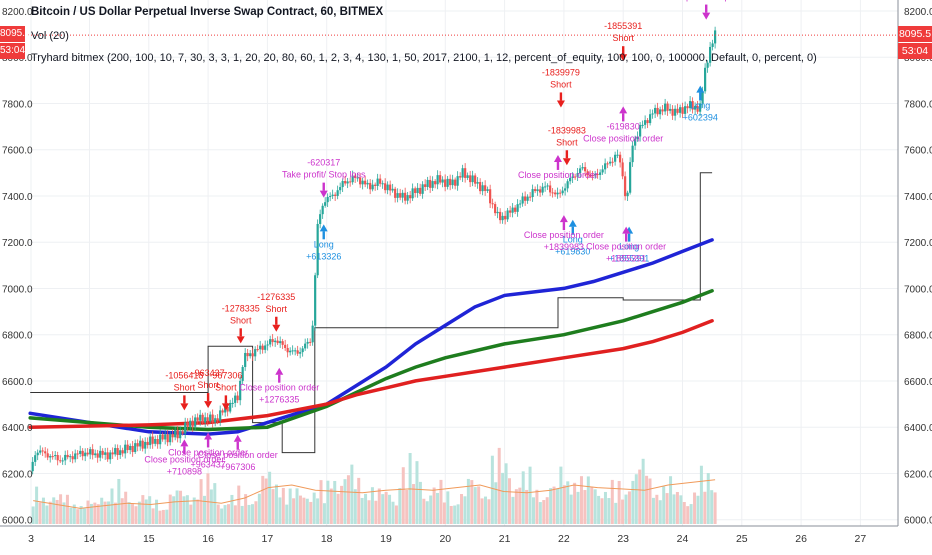  Describe the element at coordinates (225, 375) in the screenshot. I see `signal-label: -967306` at that location.